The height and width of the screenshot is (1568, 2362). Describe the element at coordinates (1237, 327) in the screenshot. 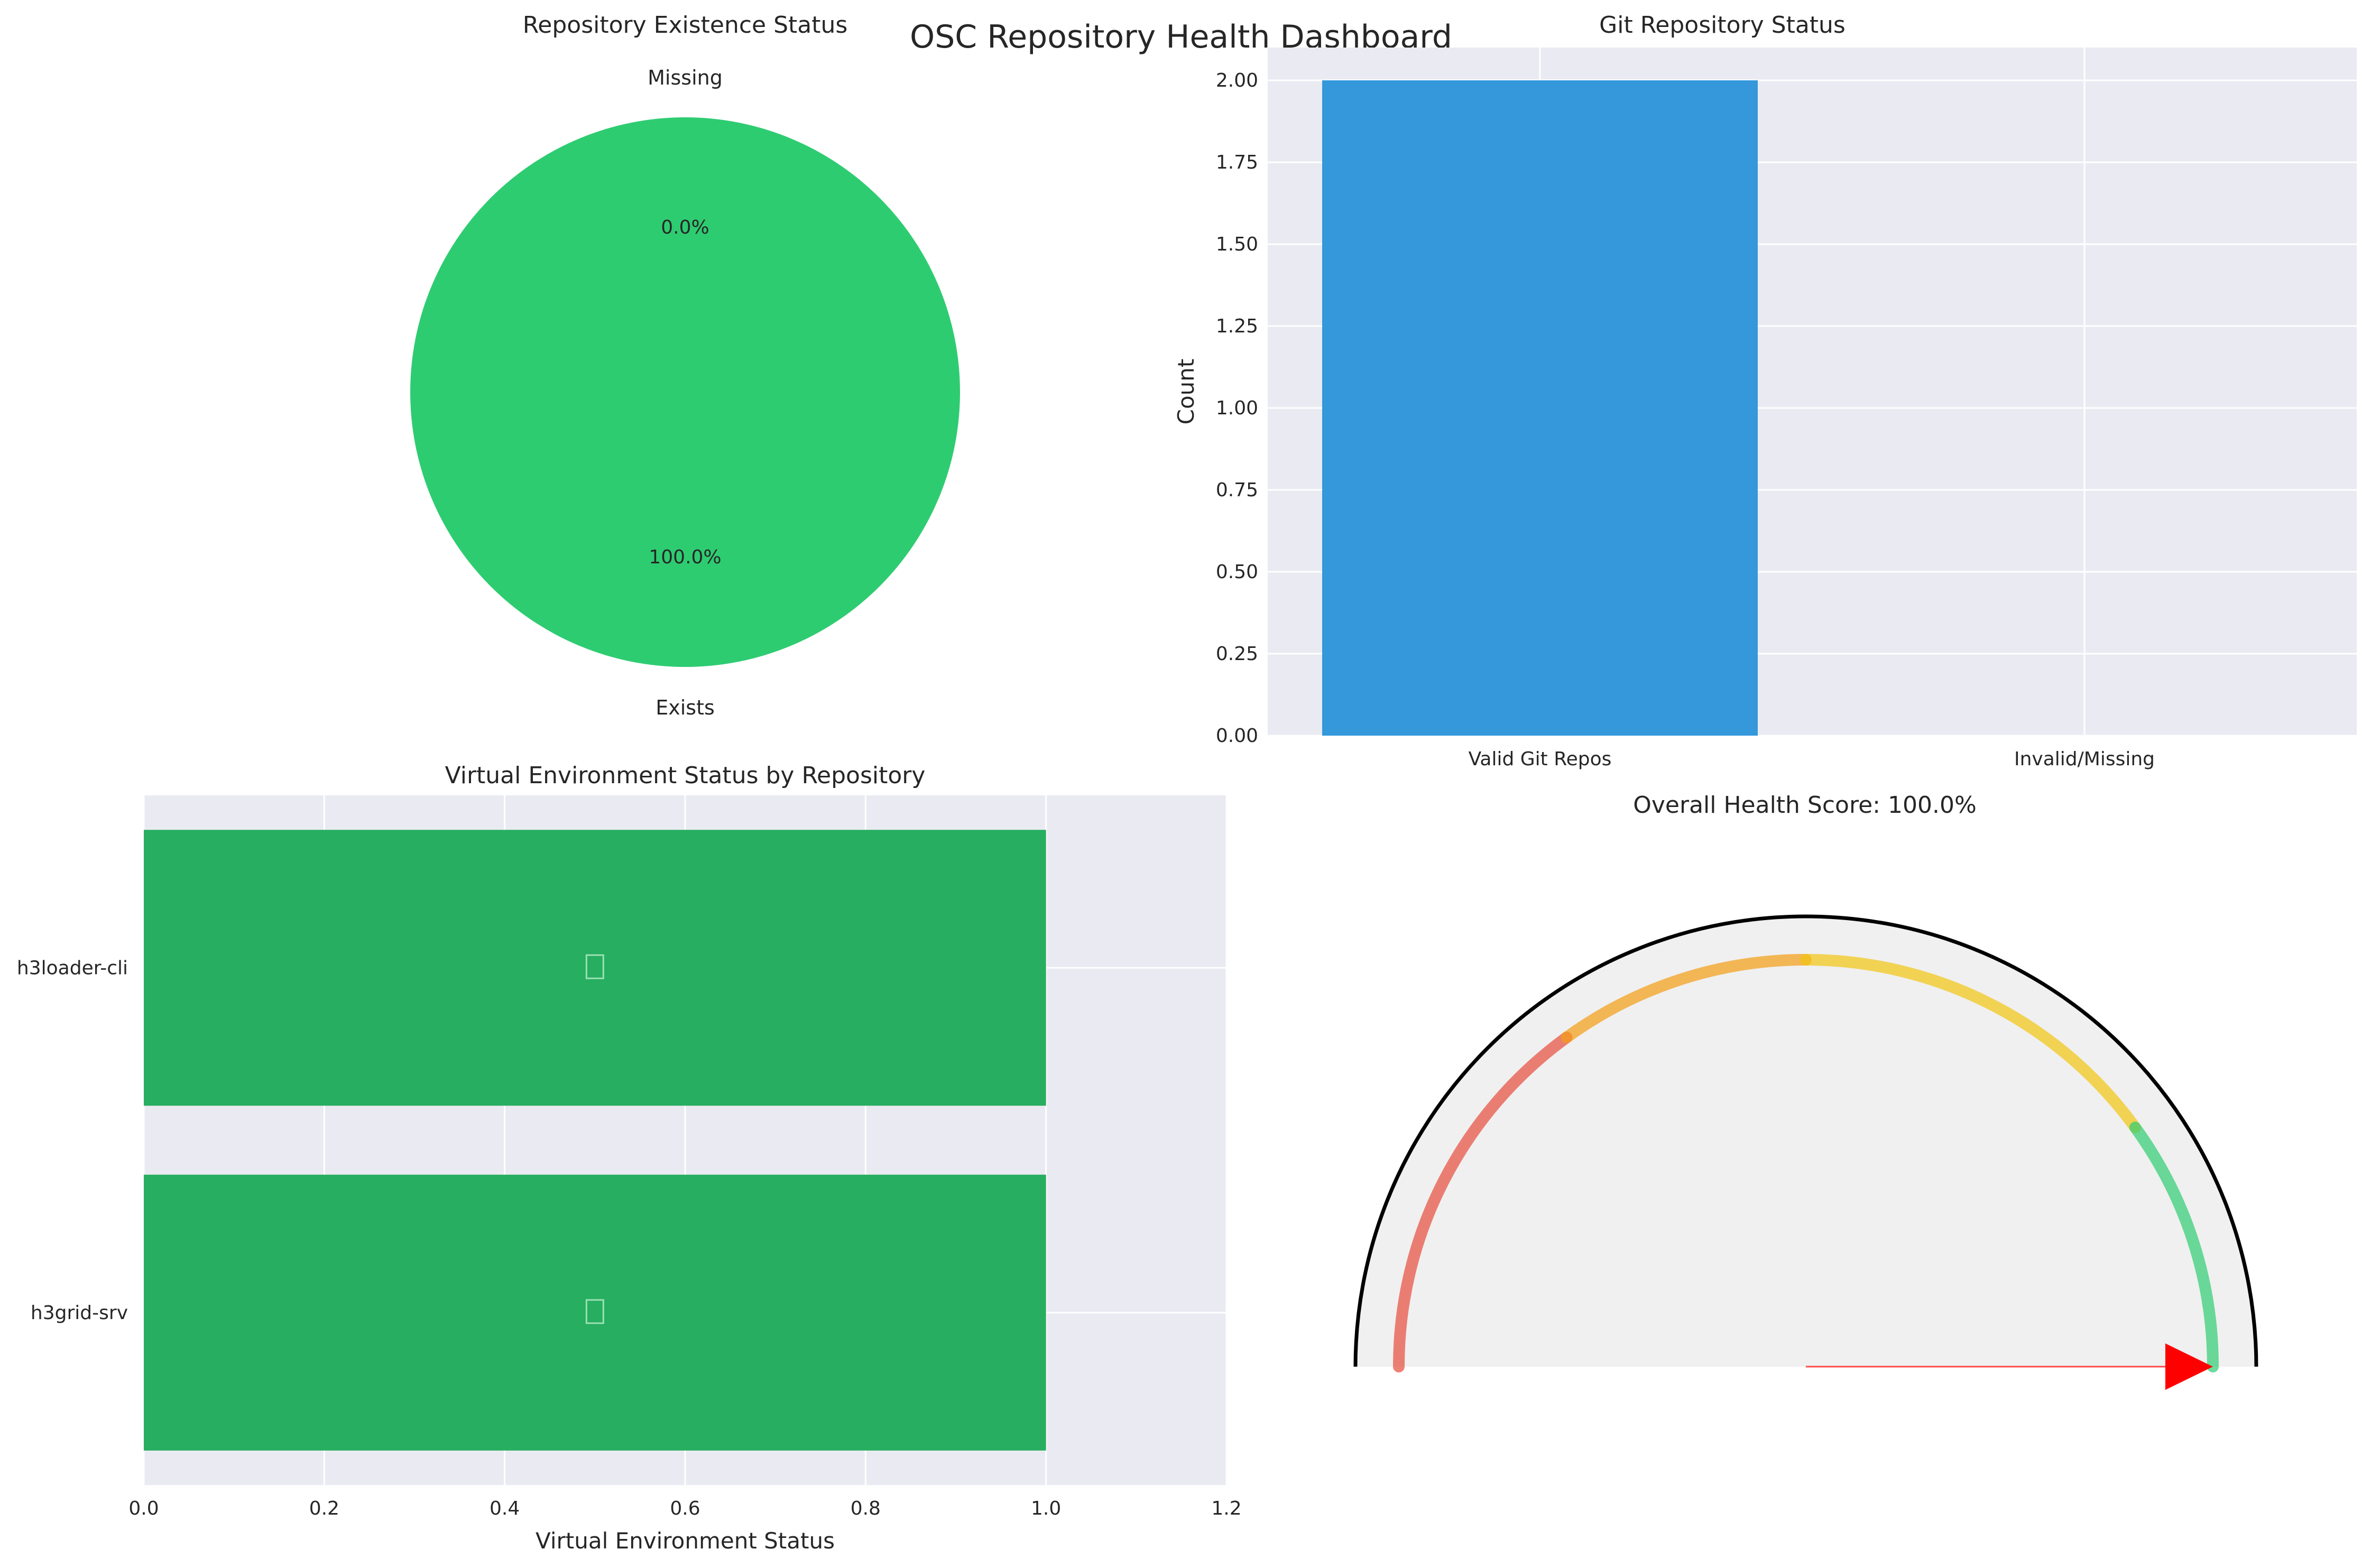

I see `git-y-tick-label: 1.25` at that location.